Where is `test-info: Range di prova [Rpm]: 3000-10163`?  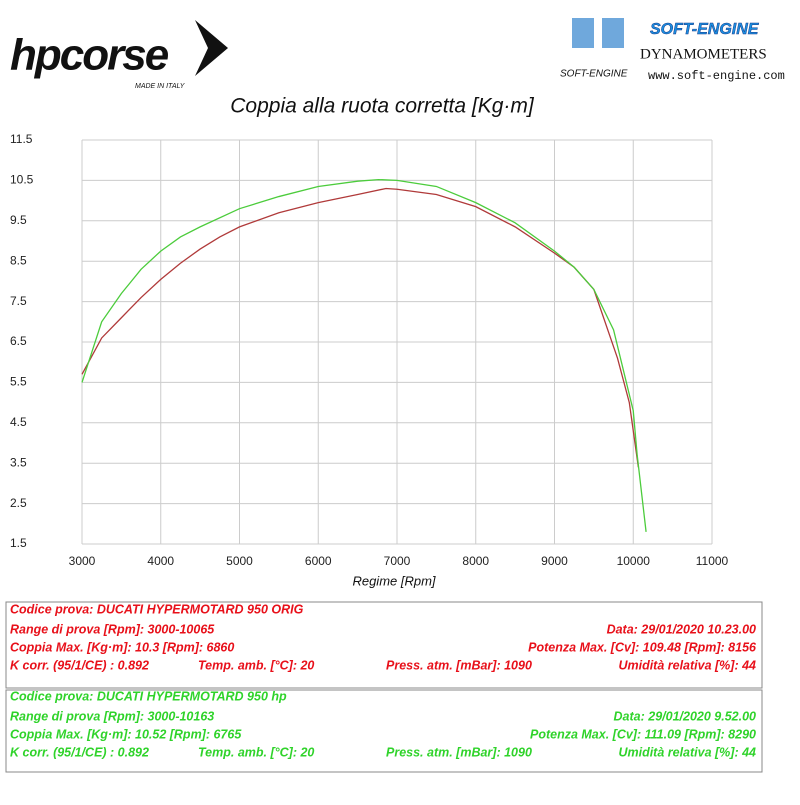
test-info: Range di prova [Rpm]: 3000-10163 is located at coordinates (112, 716).